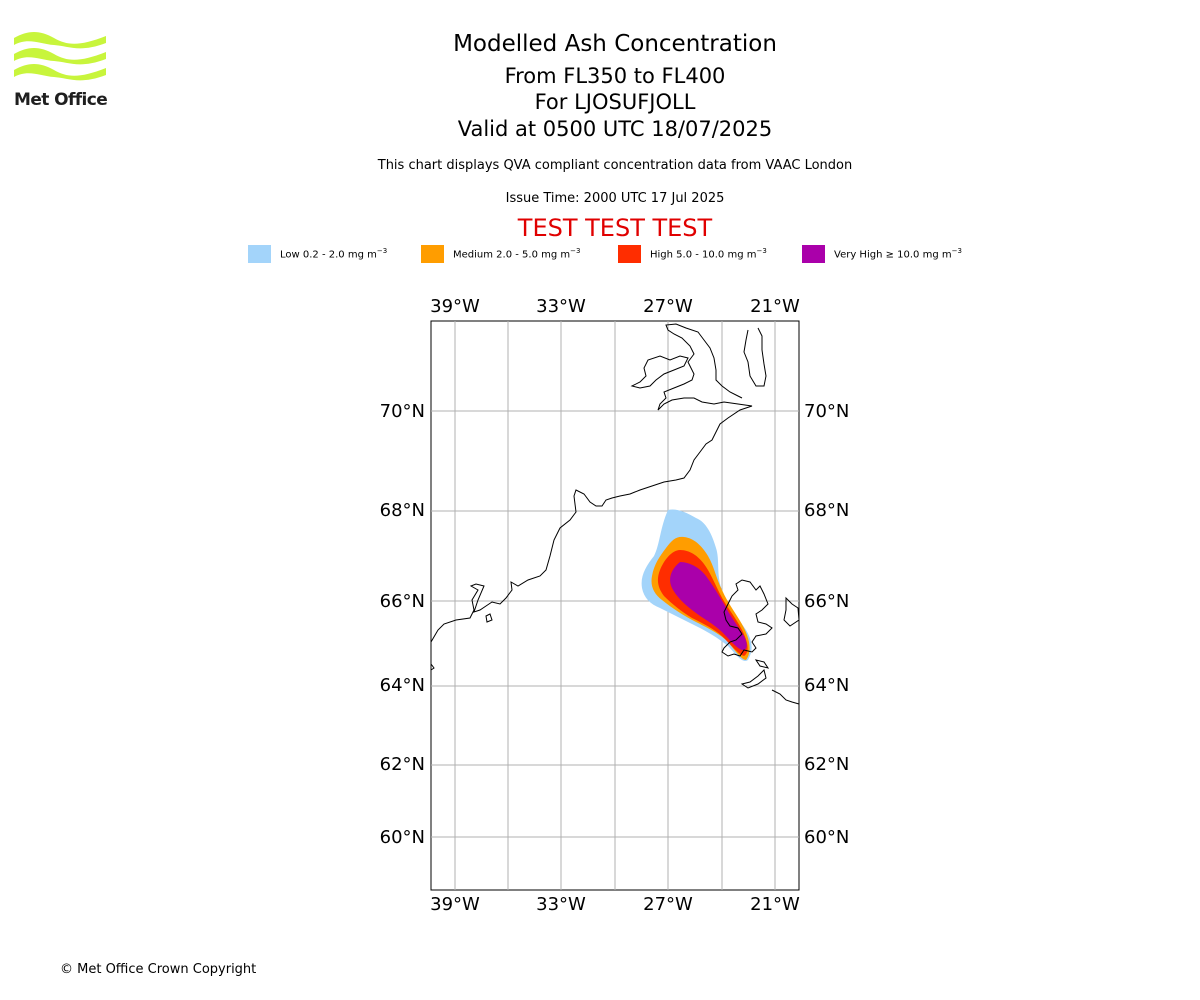  What do you see at coordinates (775, 904) in the screenshot?
I see `lon-label-bottom: 21°W` at bounding box center [775, 904].